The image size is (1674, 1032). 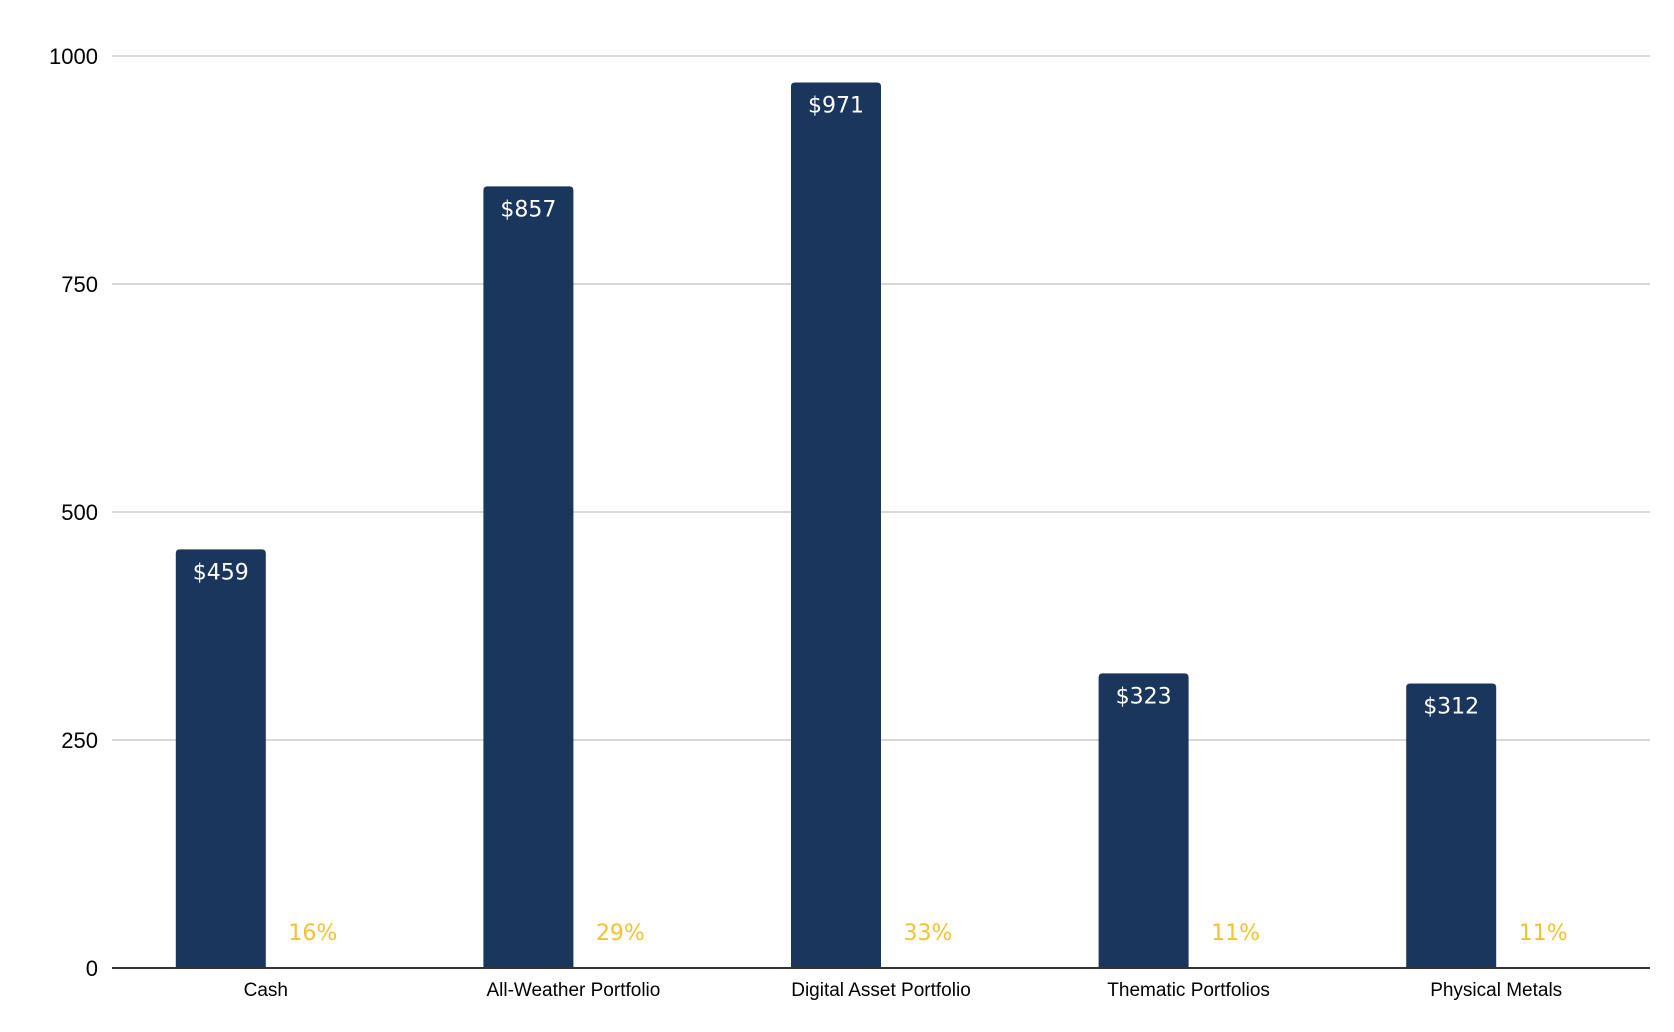 I want to click on bar-value-label: $857, so click(x=528, y=209).